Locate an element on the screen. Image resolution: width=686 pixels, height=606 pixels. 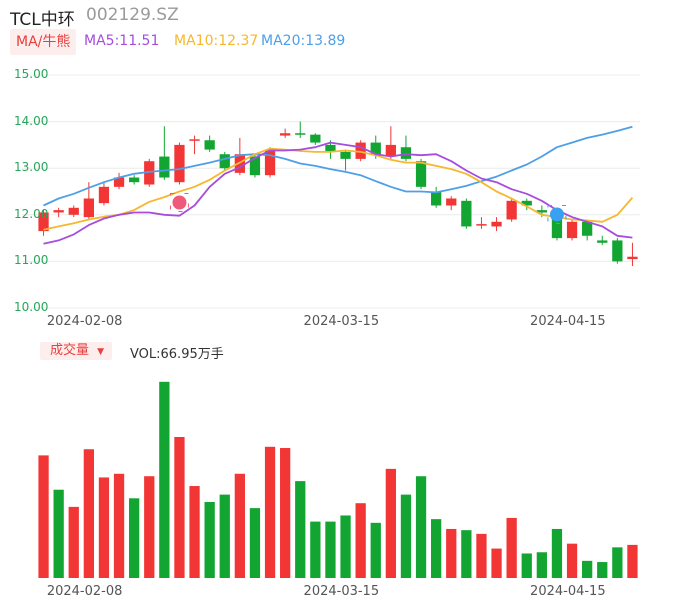
ma20-line is located at coordinates (338, 166).